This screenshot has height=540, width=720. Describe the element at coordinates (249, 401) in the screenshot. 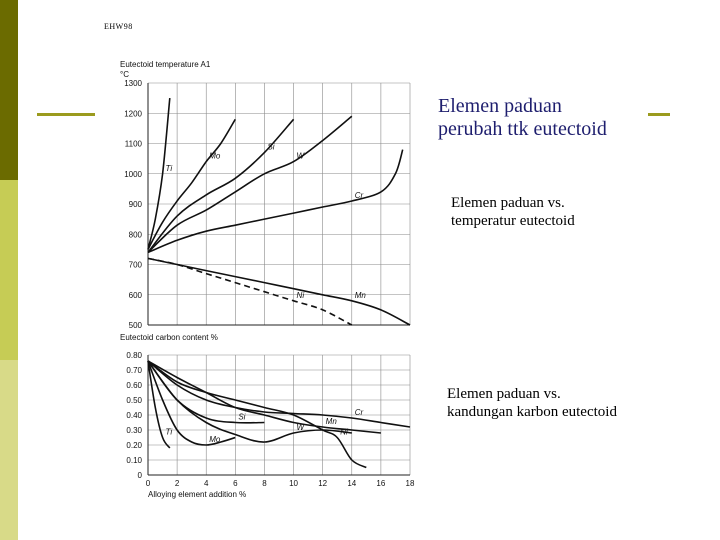

I see `carbon-series-w` at that location.